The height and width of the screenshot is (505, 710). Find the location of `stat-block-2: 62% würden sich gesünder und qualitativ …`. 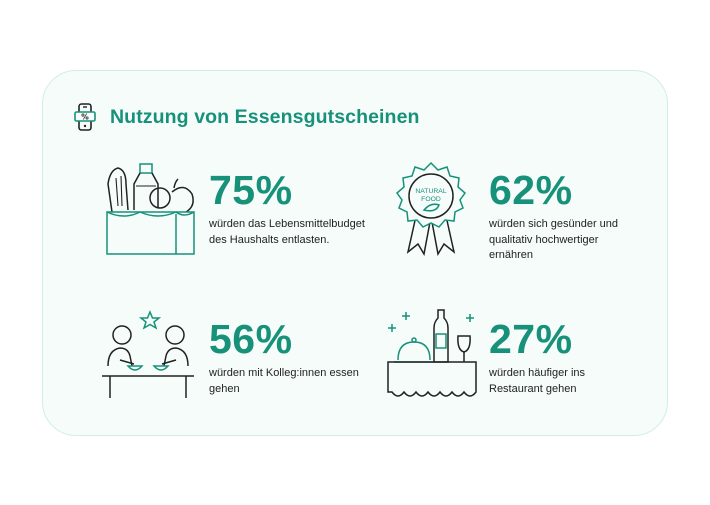

stat-block-2: 62% würden sich gesünder und qualitativ … is located at coordinates (553, 217).